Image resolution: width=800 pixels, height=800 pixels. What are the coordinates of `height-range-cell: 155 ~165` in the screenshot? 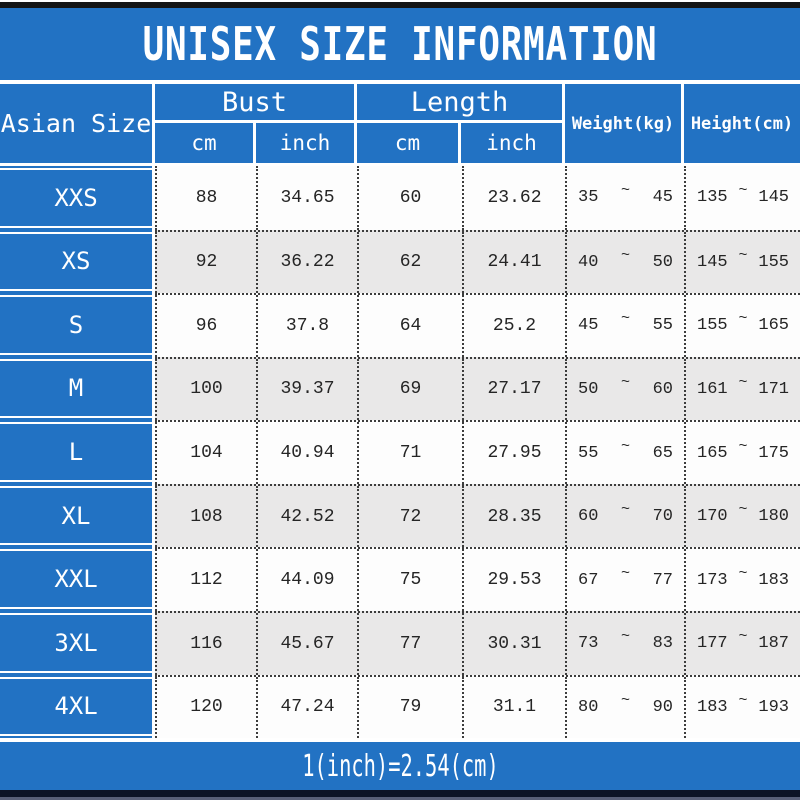 It's located at (742, 326).